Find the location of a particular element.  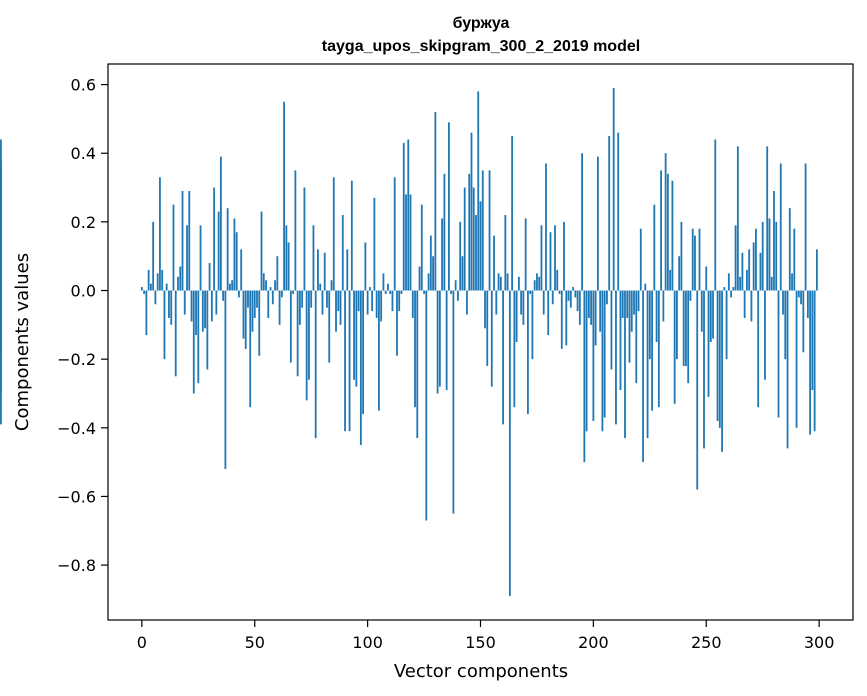

x-tick-label: 150 is located at coordinates (480, 642).